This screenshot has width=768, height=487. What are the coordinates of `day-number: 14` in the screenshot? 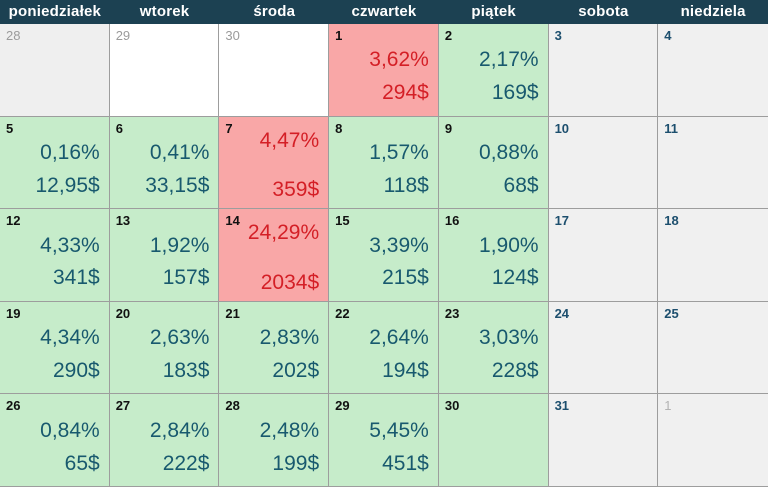 It's located at (232, 221).